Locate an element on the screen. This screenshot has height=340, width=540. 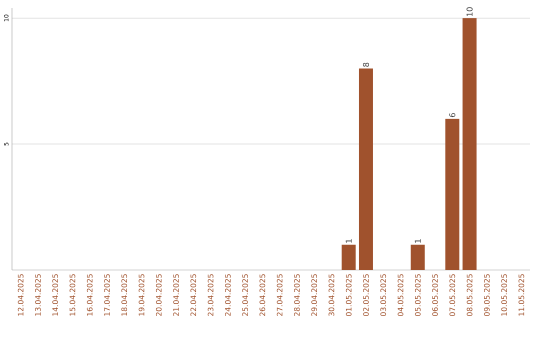
data-label: 6 is located at coordinates (452, 115).